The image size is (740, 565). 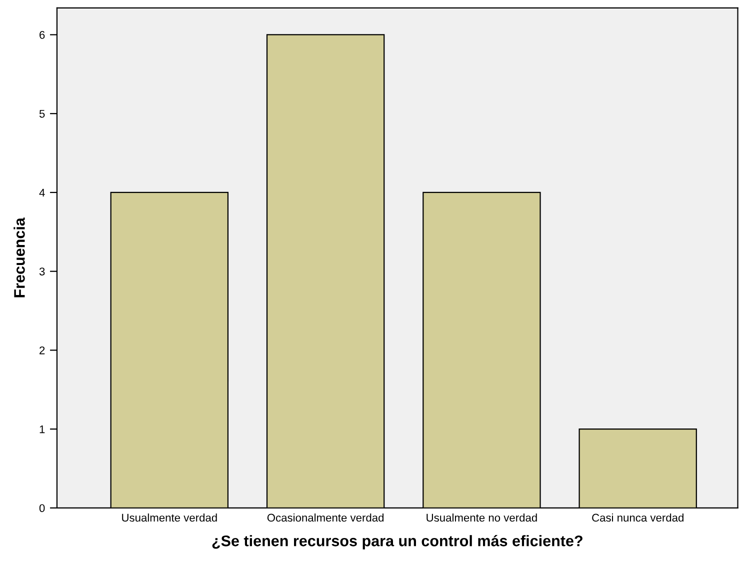 What do you see at coordinates (638, 517) in the screenshot?
I see `x-tick-label: Casi nunca verdad` at bounding box center [638, 517].